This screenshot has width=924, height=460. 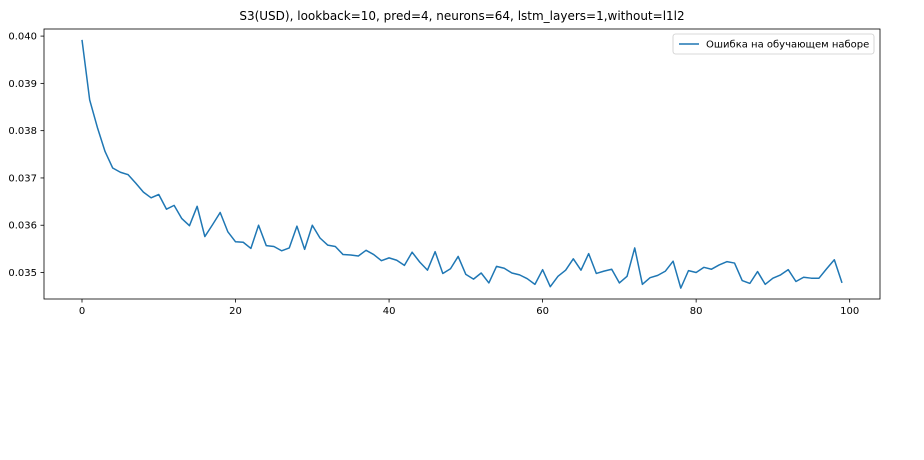 What do you see at coordinates (787, 45) in the screenshot?
I see `legend-label: Ошибка на обучающем наборе` at bounding box center [787, 45].